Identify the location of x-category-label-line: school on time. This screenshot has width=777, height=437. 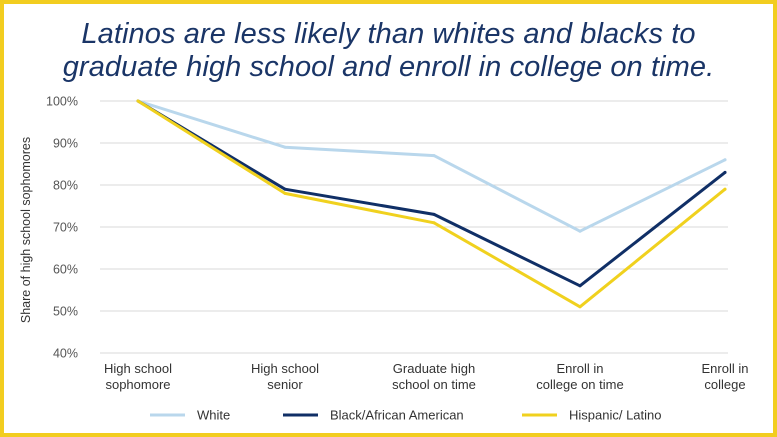
(434, 384).